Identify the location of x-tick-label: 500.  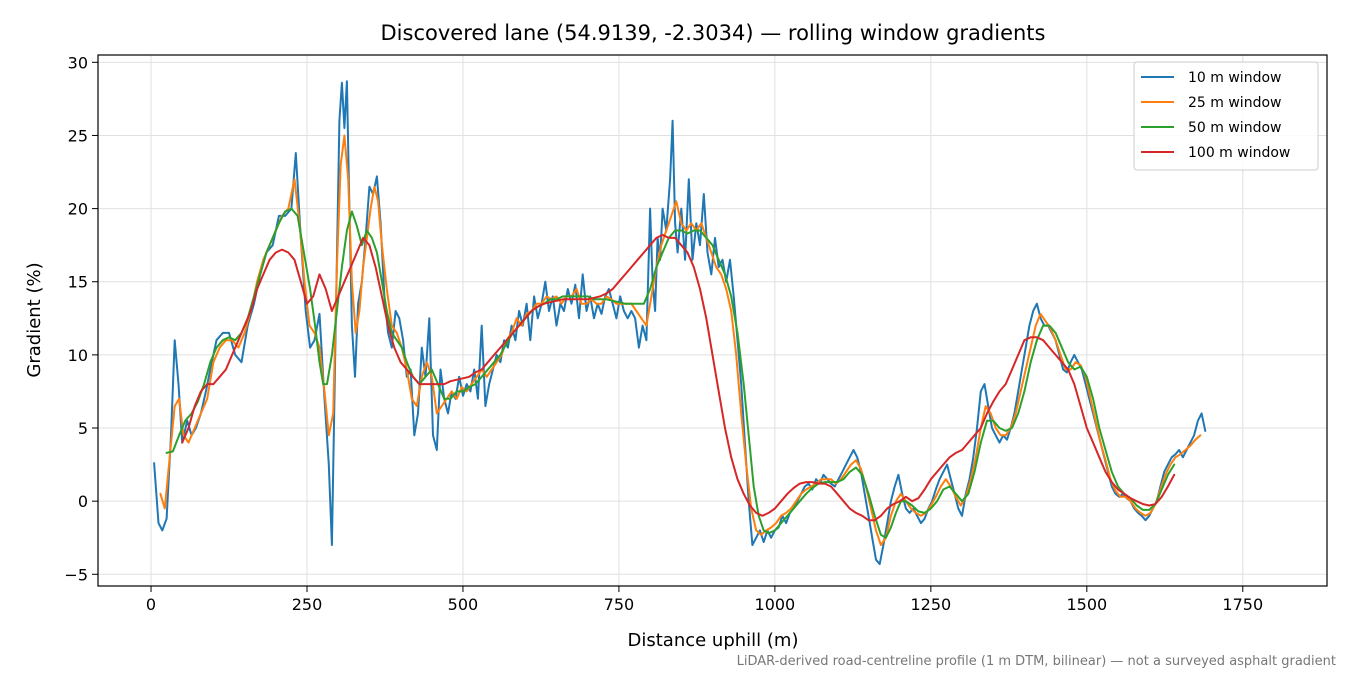
(463, 604).